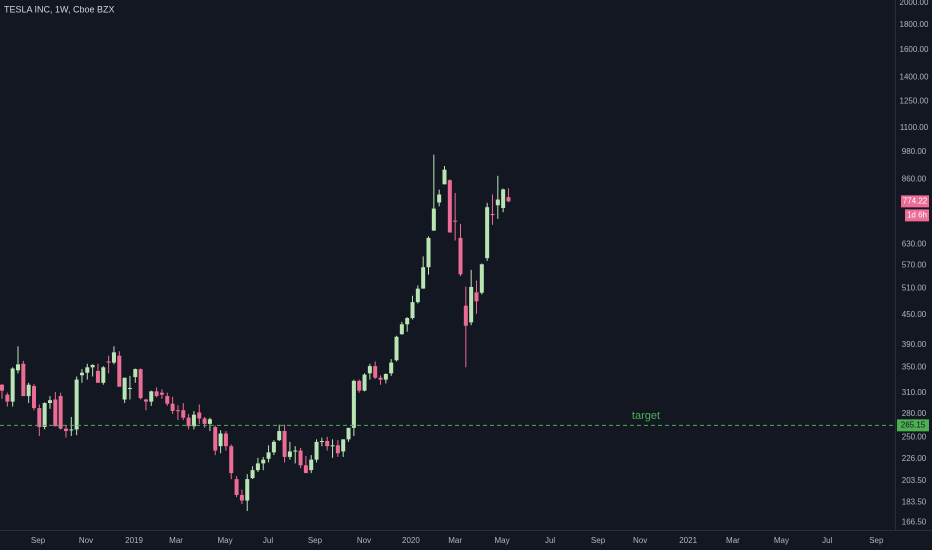  What do you see at coordinates (914, 24) in the screenshot?
I see `y-tick-label: 1800.00` at bounding box center [914, 24].